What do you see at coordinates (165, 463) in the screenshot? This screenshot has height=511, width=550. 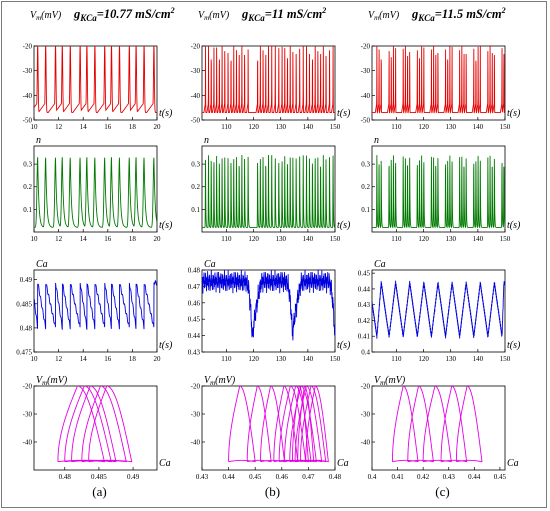 I see `x-axis-label: Ca` at bounding box center [165, 463].